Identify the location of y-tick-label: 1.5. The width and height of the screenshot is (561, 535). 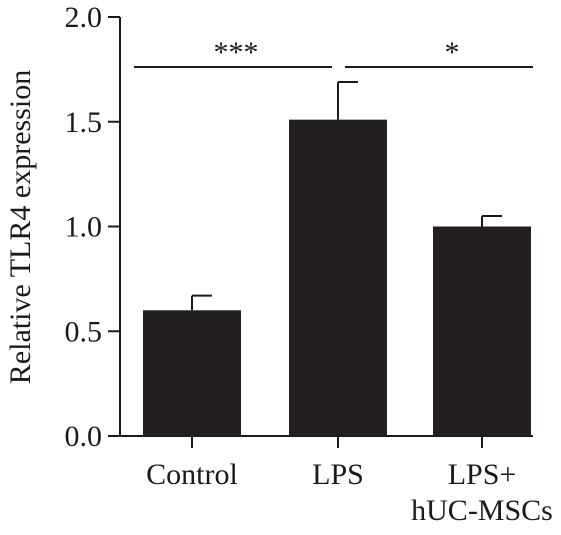
(84, 122).